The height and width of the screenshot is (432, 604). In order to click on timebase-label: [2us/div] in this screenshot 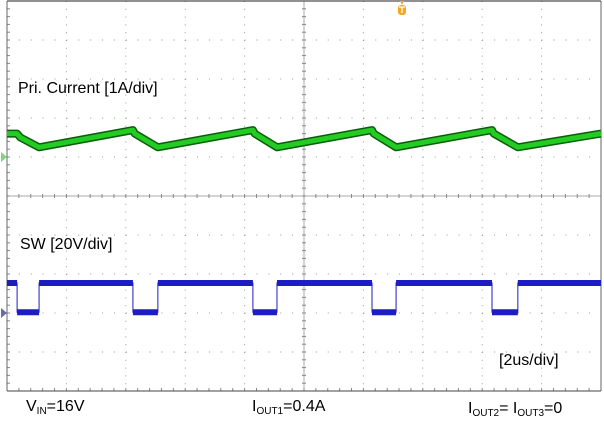, I will do `click(529, 360)`.